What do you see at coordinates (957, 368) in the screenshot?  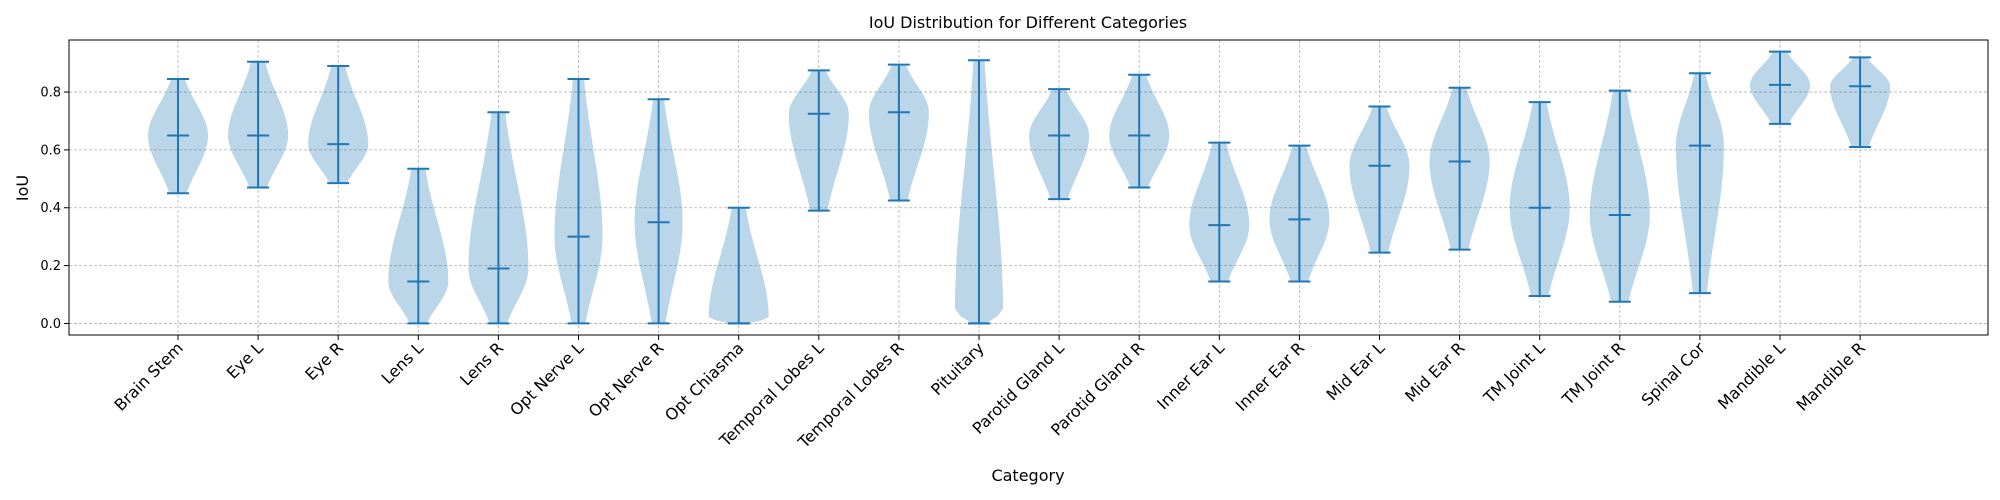 I see `category-label: Pituitary` at bounding box center [957, 368].